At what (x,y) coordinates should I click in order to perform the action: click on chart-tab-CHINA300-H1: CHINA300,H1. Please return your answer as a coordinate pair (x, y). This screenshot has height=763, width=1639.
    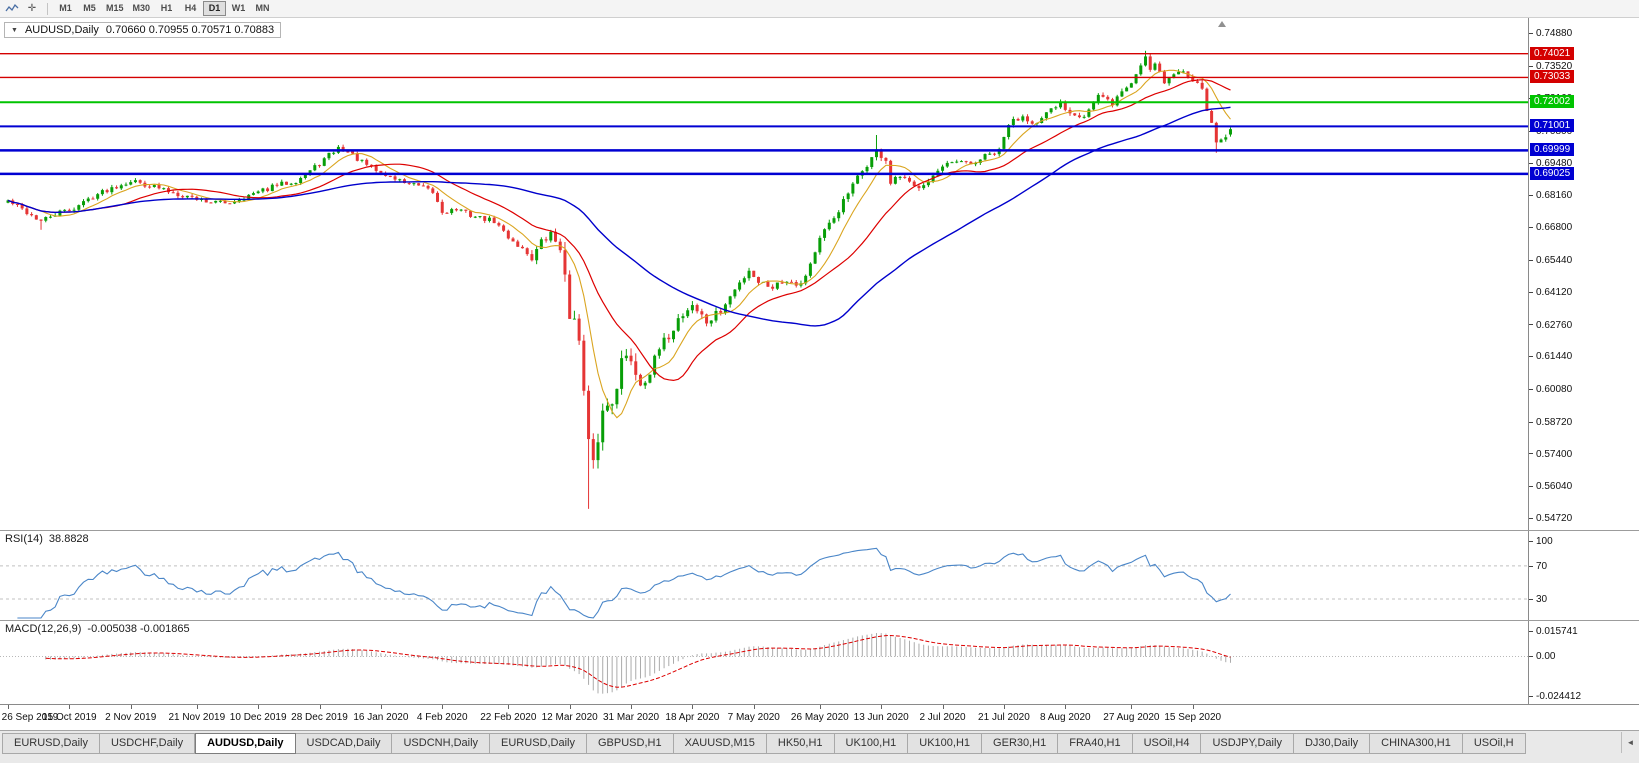
    Looking at the image, I should click on (1416, 743).